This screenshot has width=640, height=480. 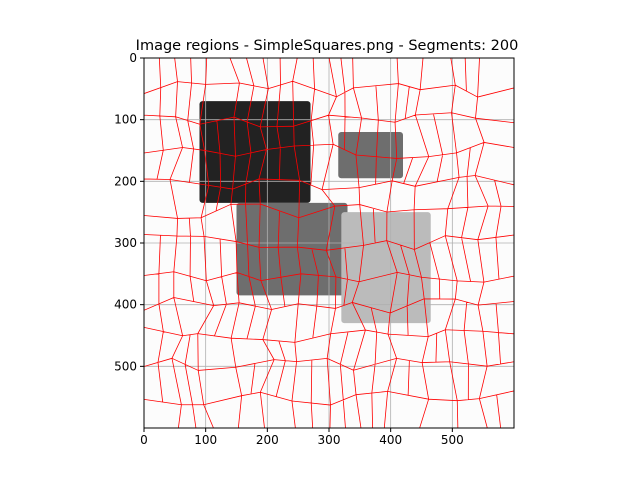 What do you see at coordinates (267, 440) in the screenshot?
I see `x-tick-label: 200` at bounding box center [267, 440].